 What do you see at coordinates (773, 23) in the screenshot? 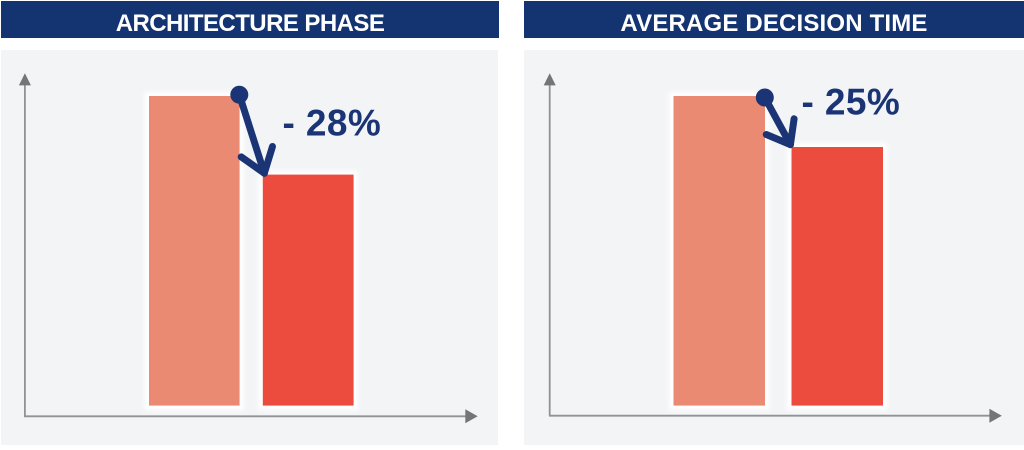
I see `svg-text: AVERAGE DECISION TIME` at bounding box center [773, 23].